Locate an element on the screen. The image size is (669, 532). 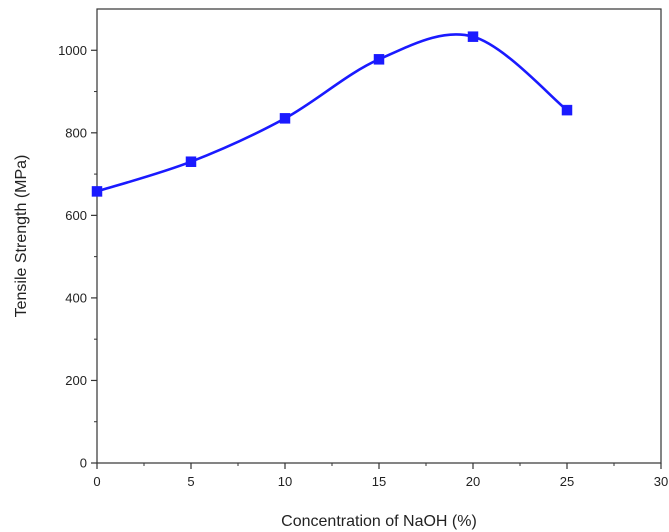
y-tick-label: 600 is located at coordinates (76, 215).